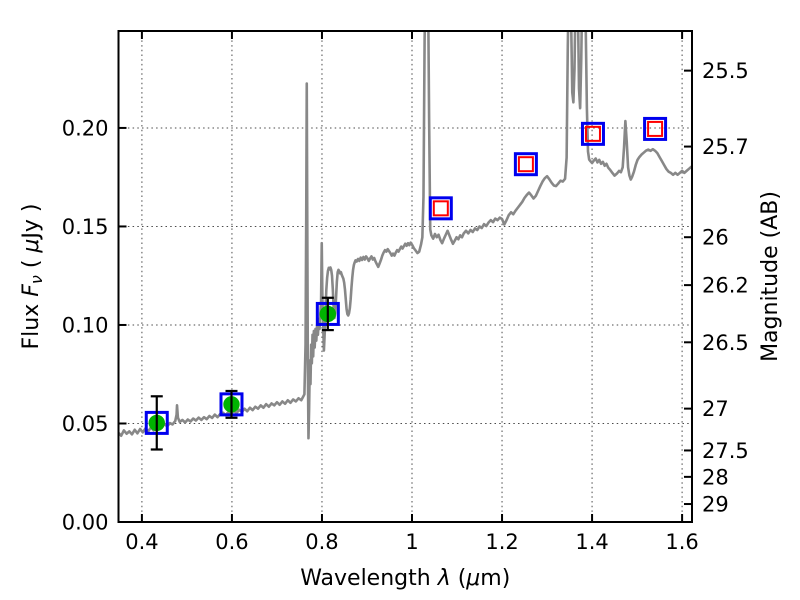  I want to click on x-axis-title: Wavelength λ (μm), so click(405, 578).